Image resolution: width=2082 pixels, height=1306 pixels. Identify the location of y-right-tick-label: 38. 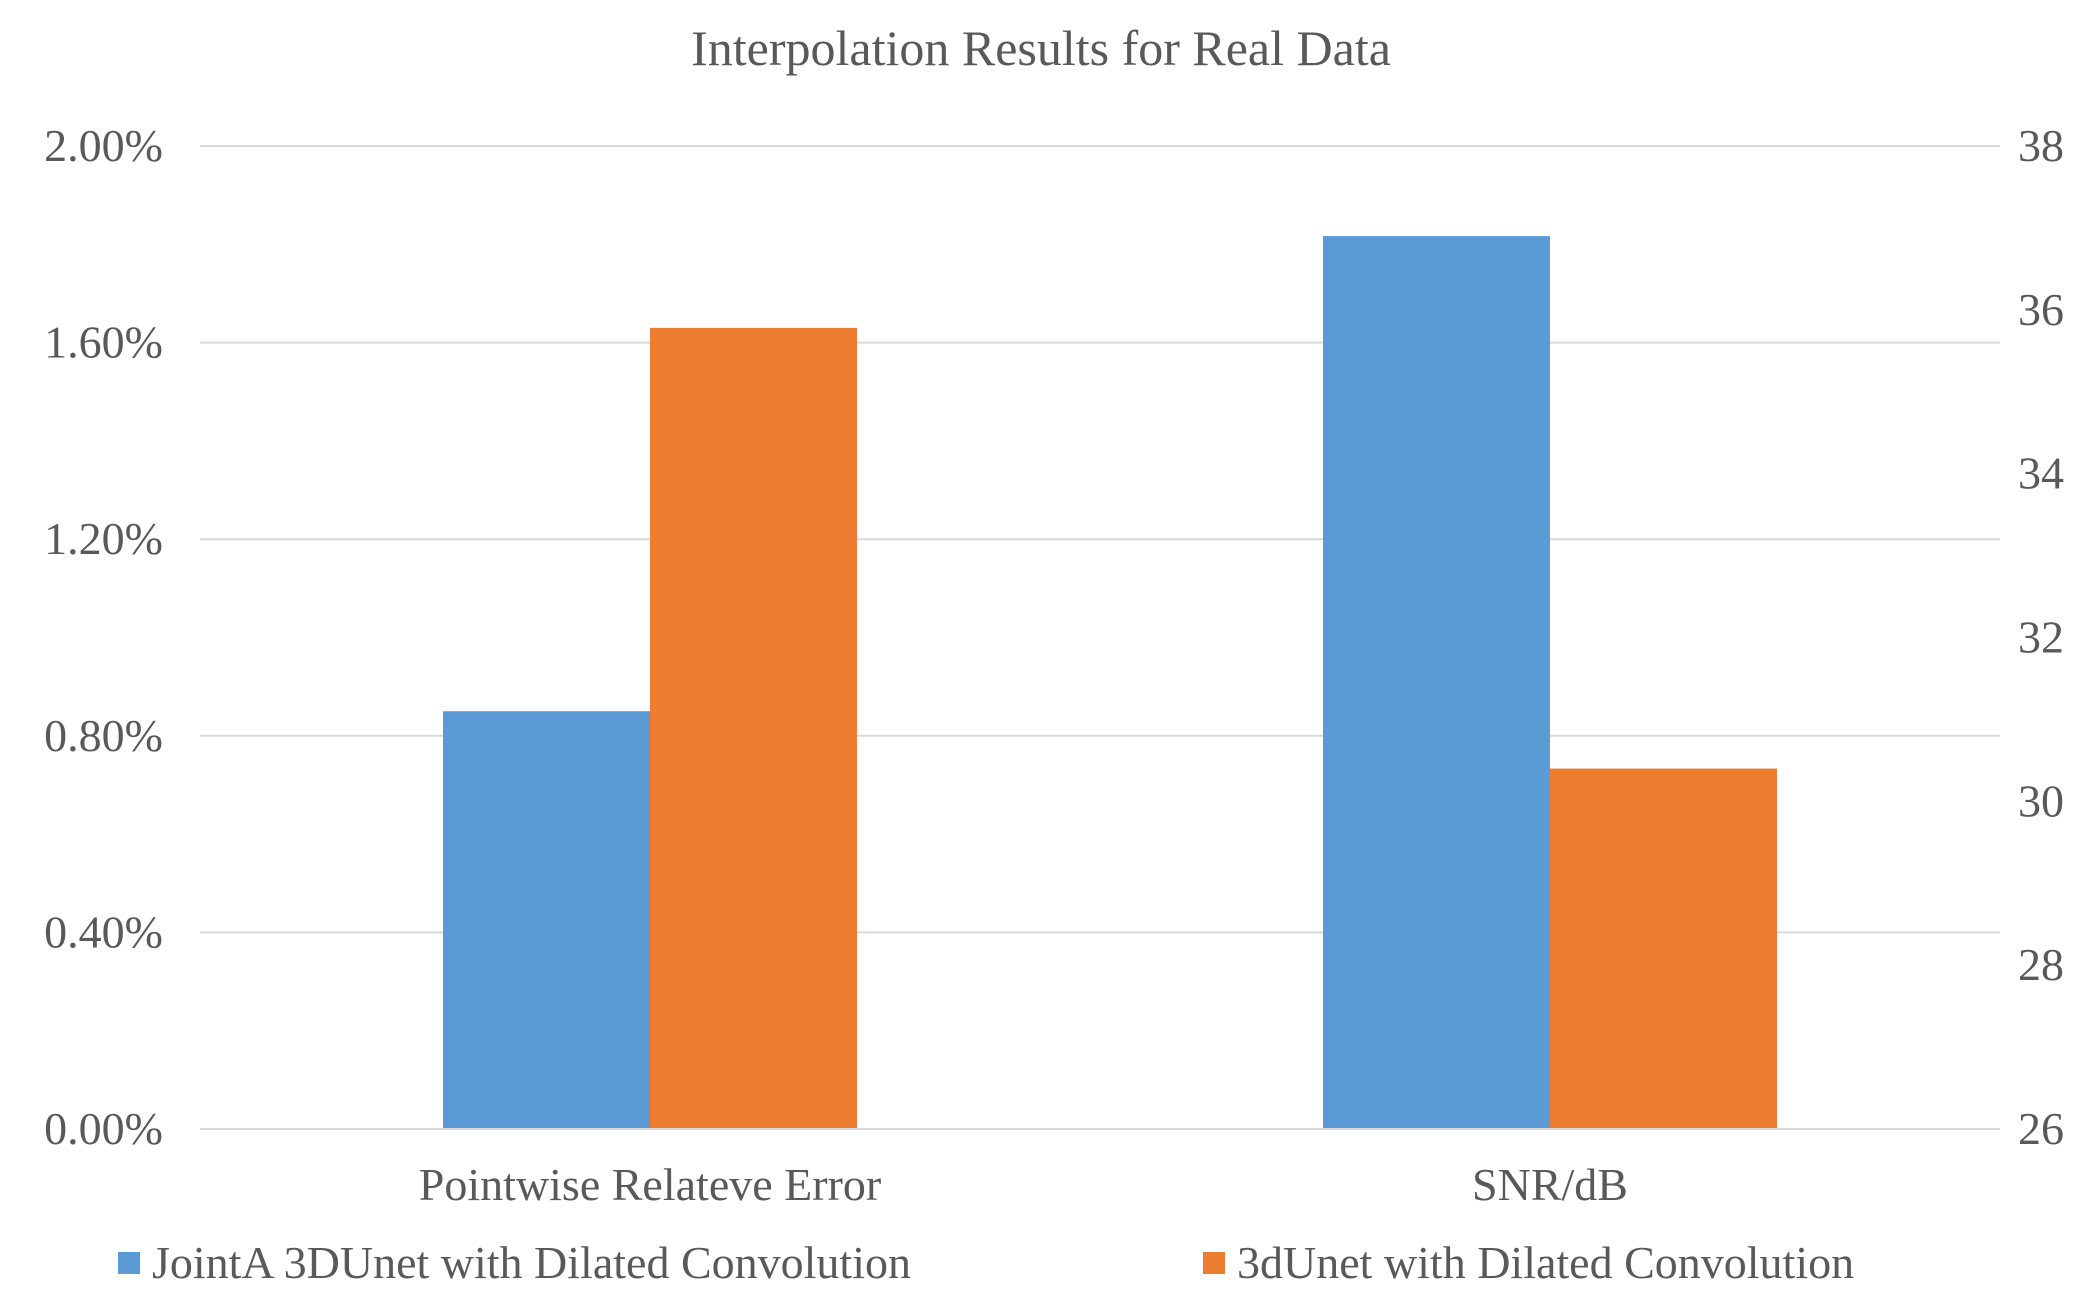
(2041, 145).